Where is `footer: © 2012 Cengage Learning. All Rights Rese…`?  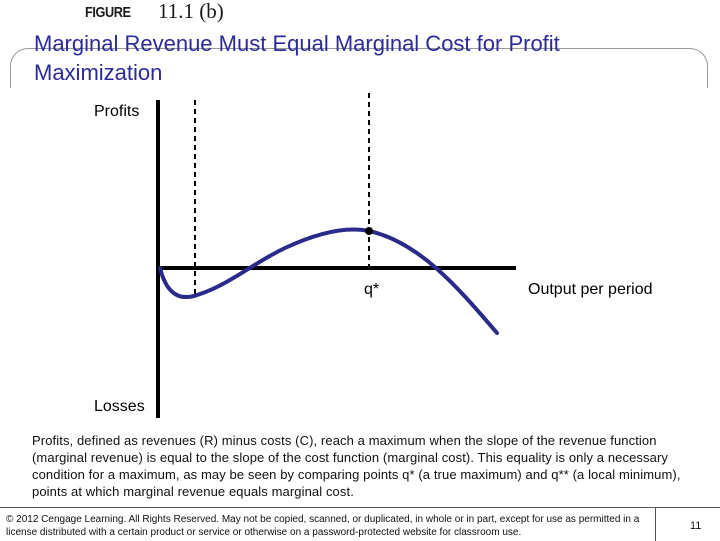
footer: © 2012 Cengage Learning. All Rights Rese… is located at coordinates (360, 524).